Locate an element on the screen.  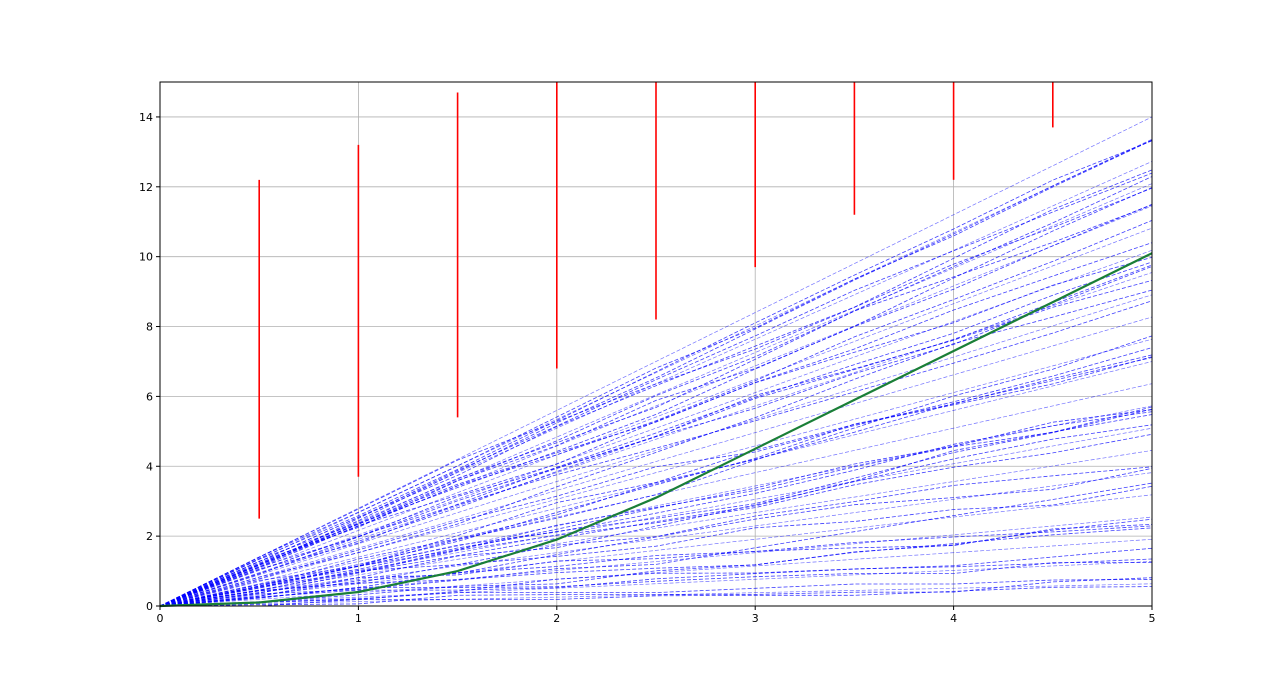
y-tick-label: 0 is located at coordinates (149, 606).